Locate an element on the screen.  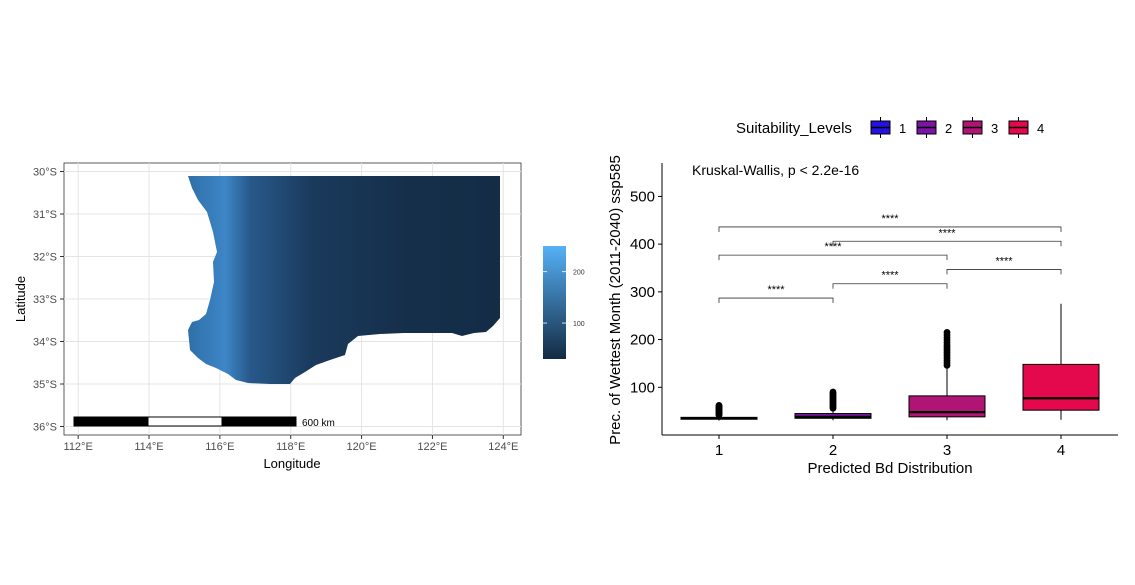
map-x-tick-label: 122°E is located at coordinates (432, 447).